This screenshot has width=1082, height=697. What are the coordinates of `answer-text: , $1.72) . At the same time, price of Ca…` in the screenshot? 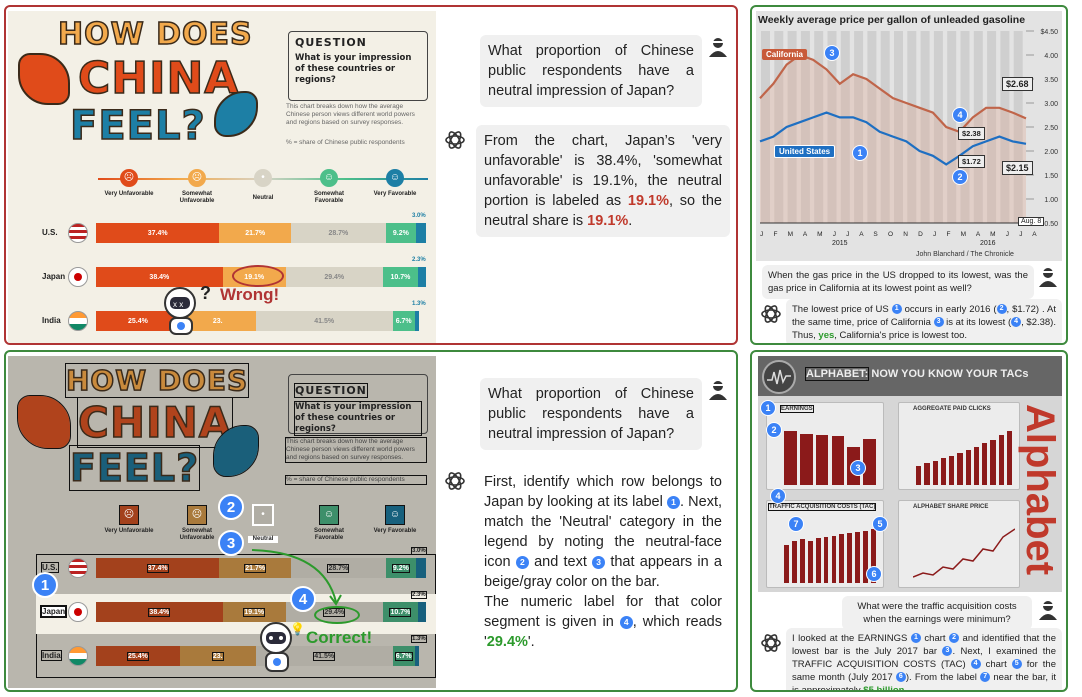 It's located at (924, 316).